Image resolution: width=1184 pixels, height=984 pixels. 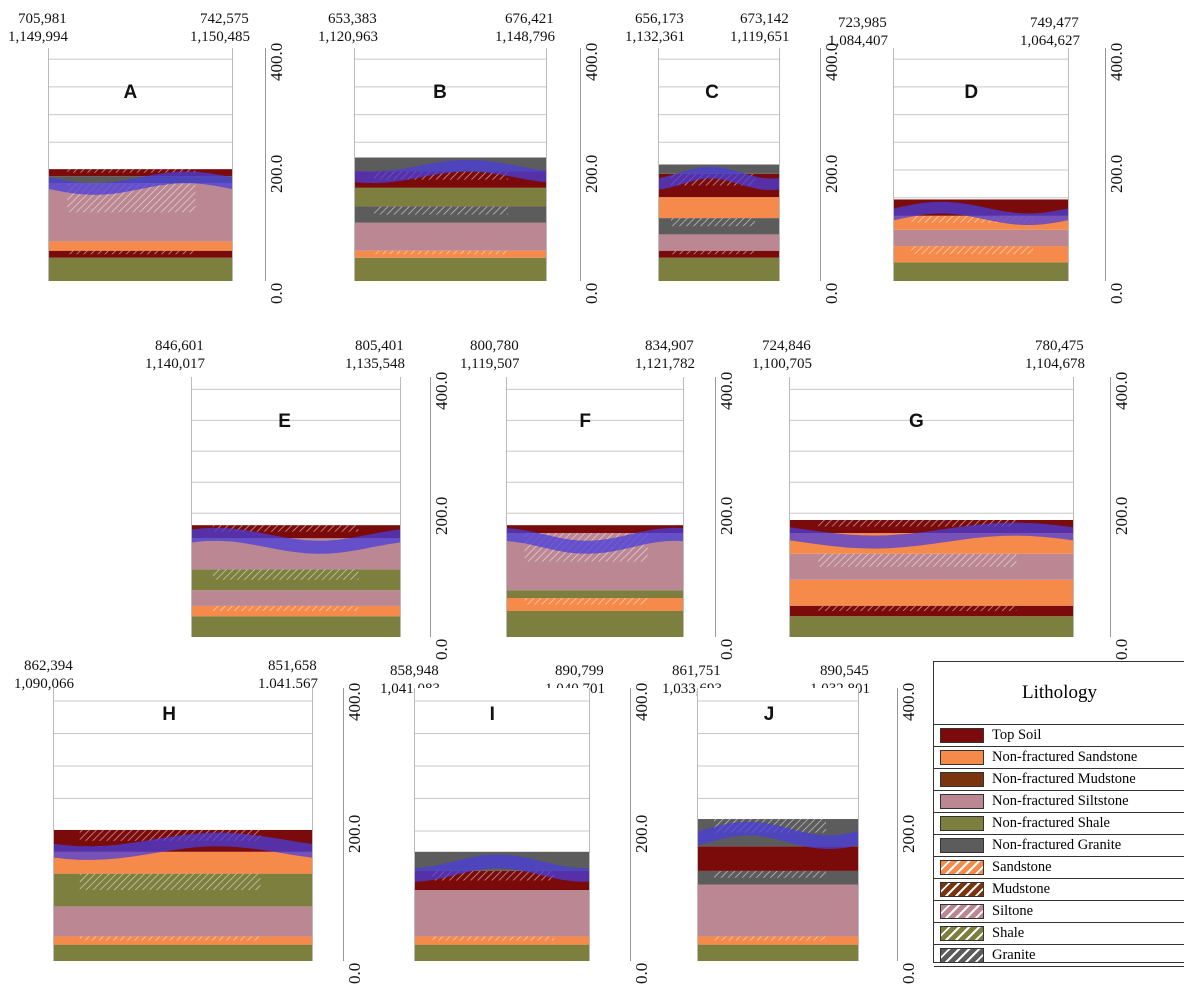 I want to click on panel-label: E, so click(x=284, y=421).